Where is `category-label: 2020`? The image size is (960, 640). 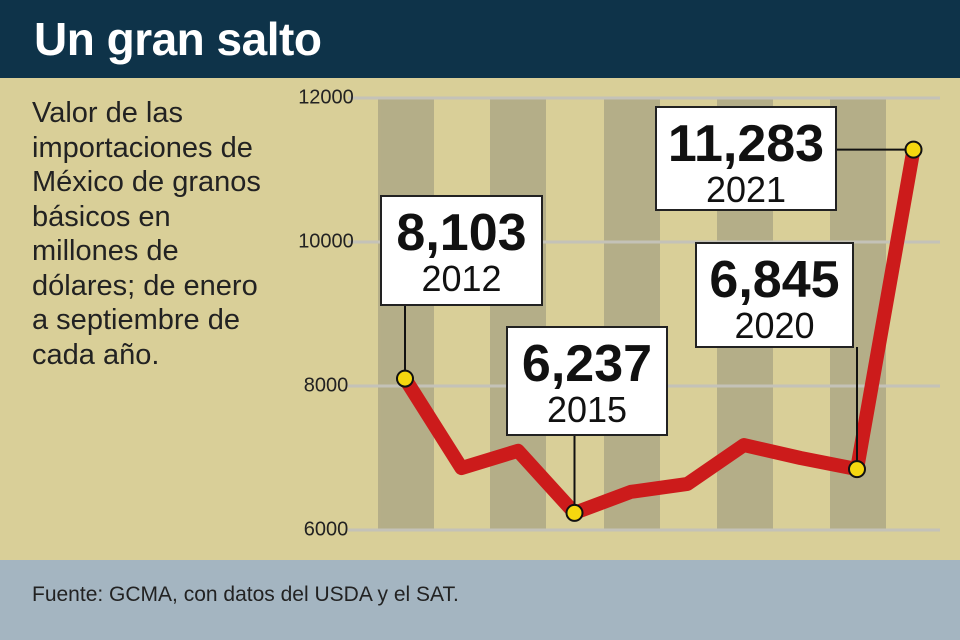 category-label: 2020 is located at coordinates (774, 325).